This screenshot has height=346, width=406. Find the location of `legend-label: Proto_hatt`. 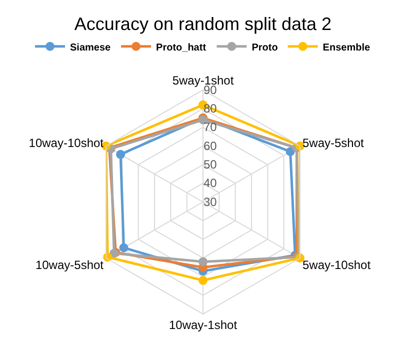

legend-label: Proto_hatt is located at coordinates (181, 48).